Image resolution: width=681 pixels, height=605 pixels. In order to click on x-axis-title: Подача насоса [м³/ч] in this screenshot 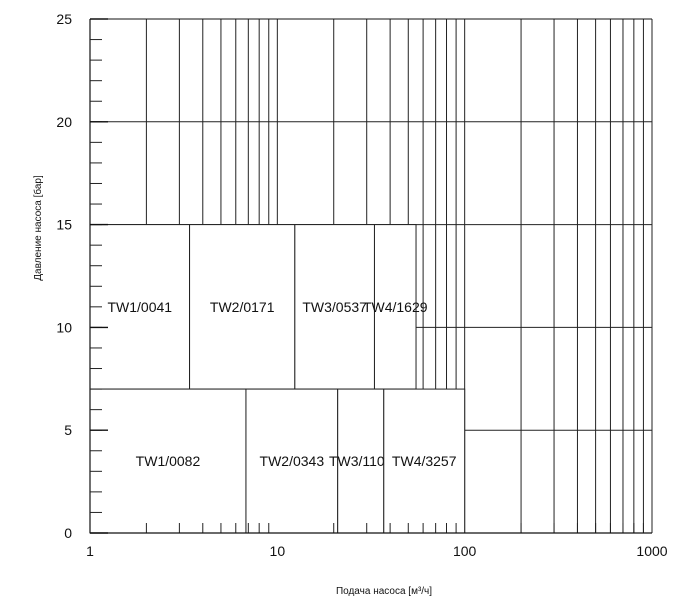, I will do `click(384, 591)`.